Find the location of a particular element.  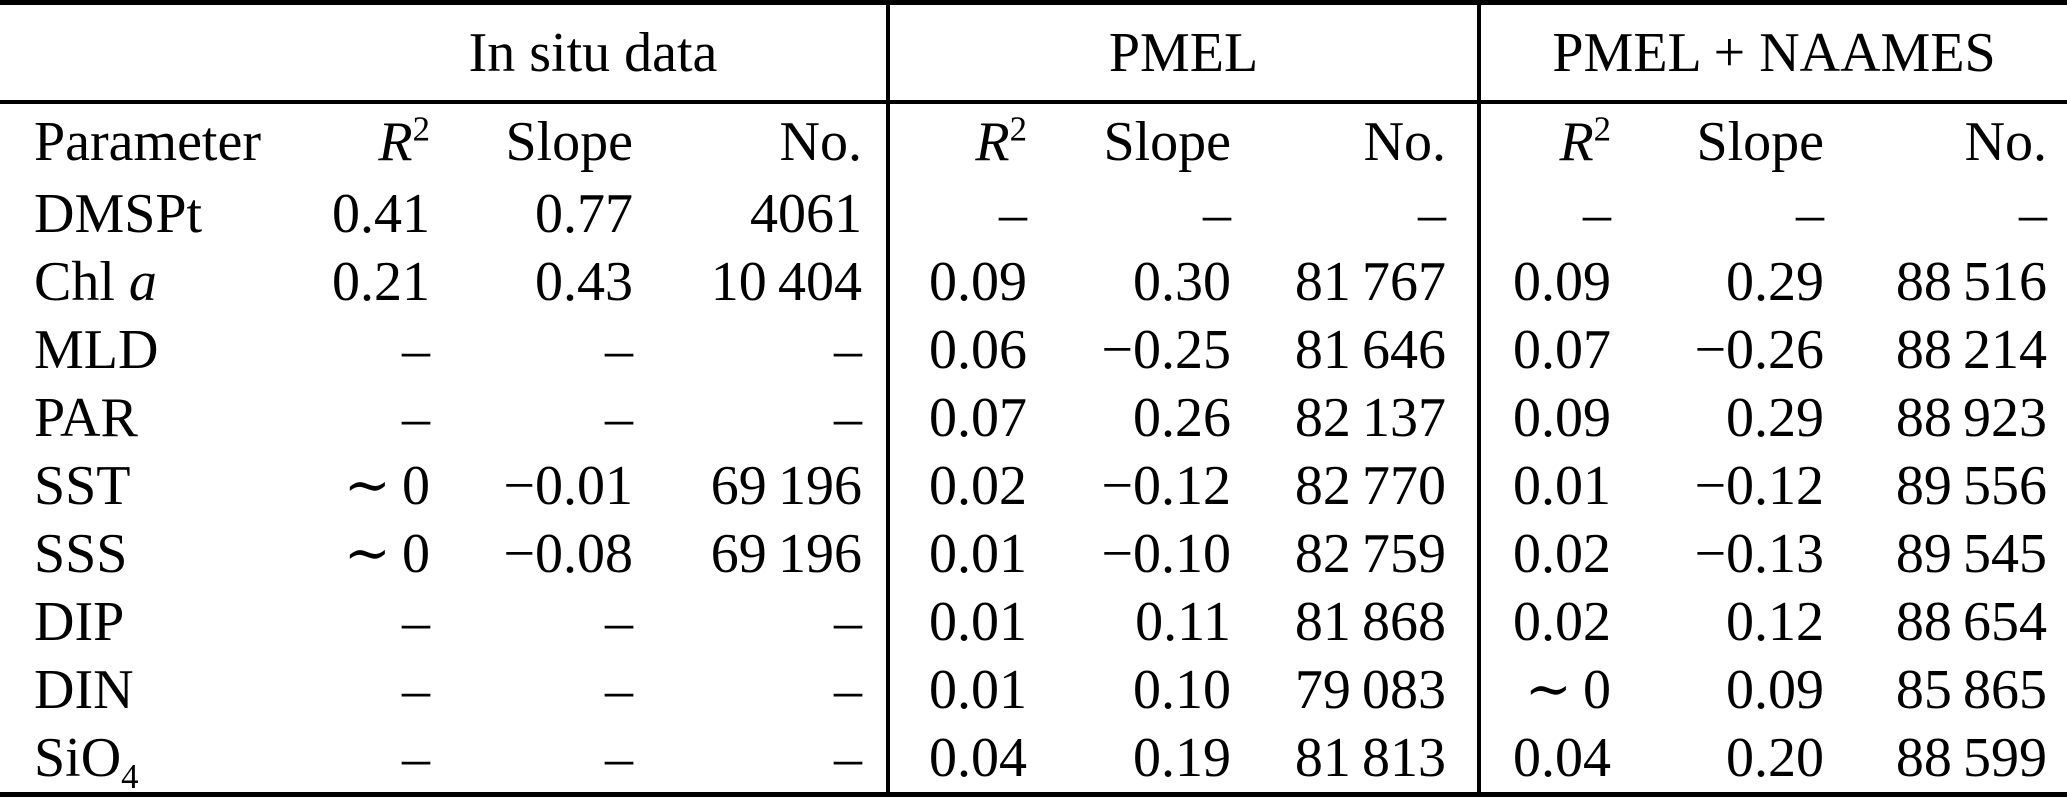

value-cell: 81 813 is located at coordinates (1359, 759).